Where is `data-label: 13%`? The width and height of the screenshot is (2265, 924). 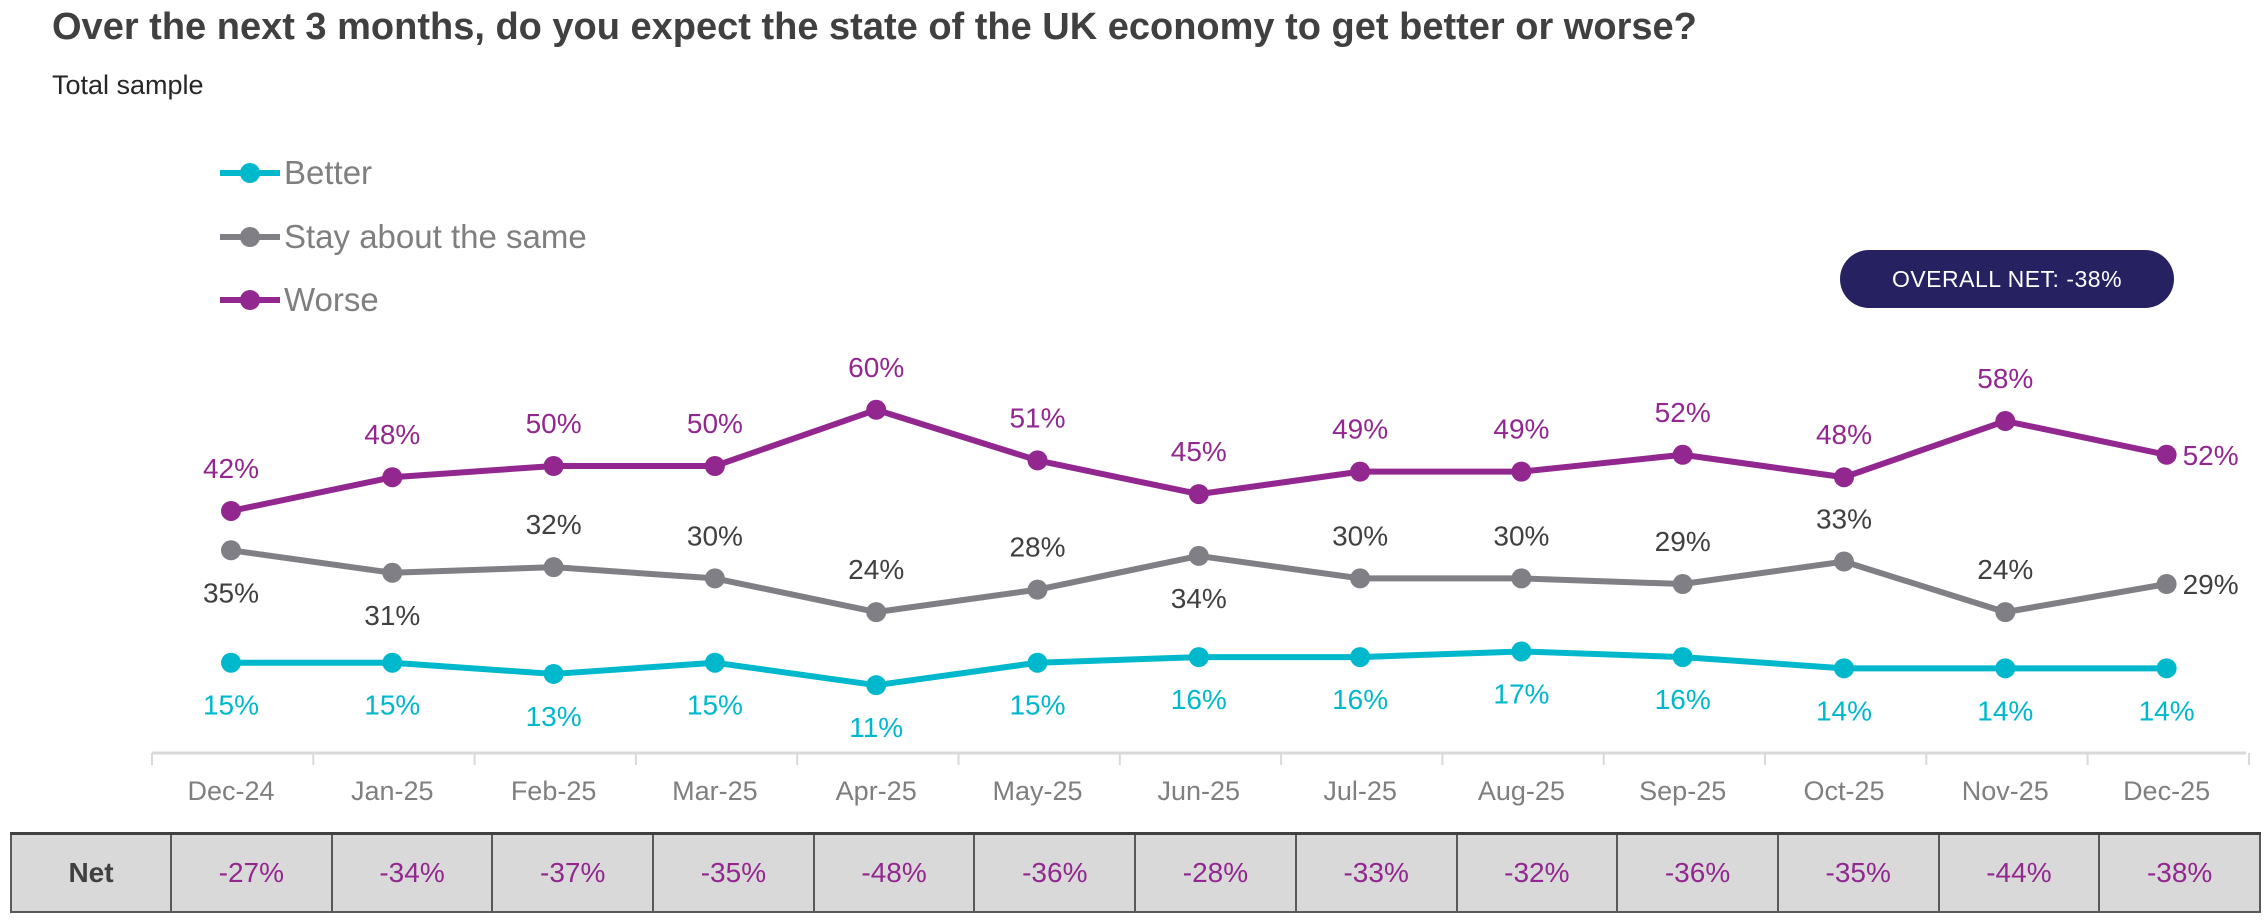 data-label: 13% is located at coordinates (554, 716).